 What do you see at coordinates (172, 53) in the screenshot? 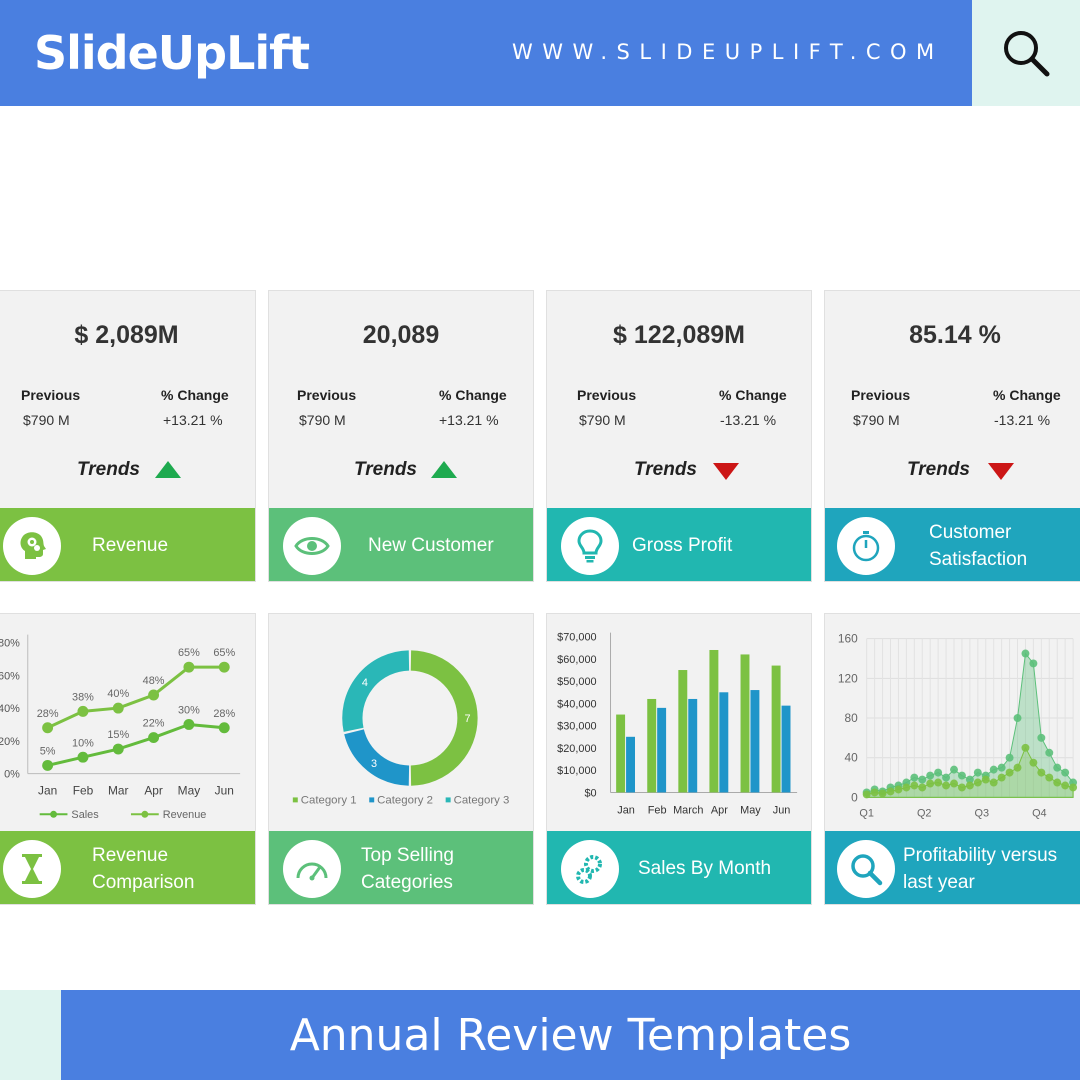
I see `logo: SlideUpLift` at bounding box center [172, 53].